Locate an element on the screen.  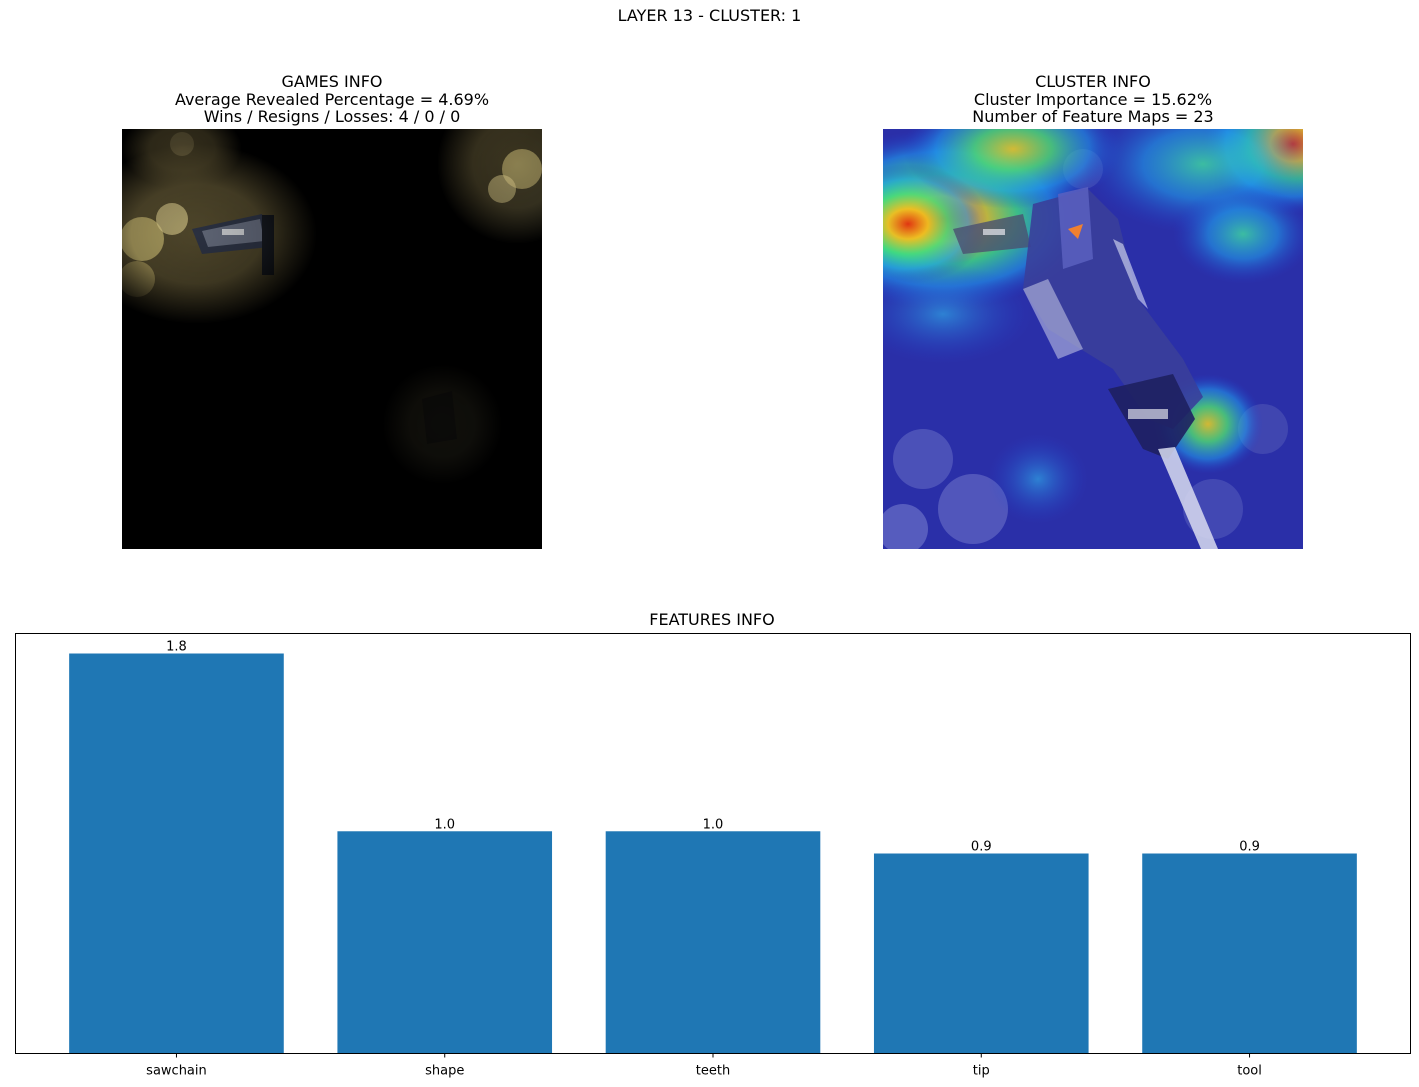
x-ticks: sawchain shape teeth tip tool is located at coordinates (704, 1066).